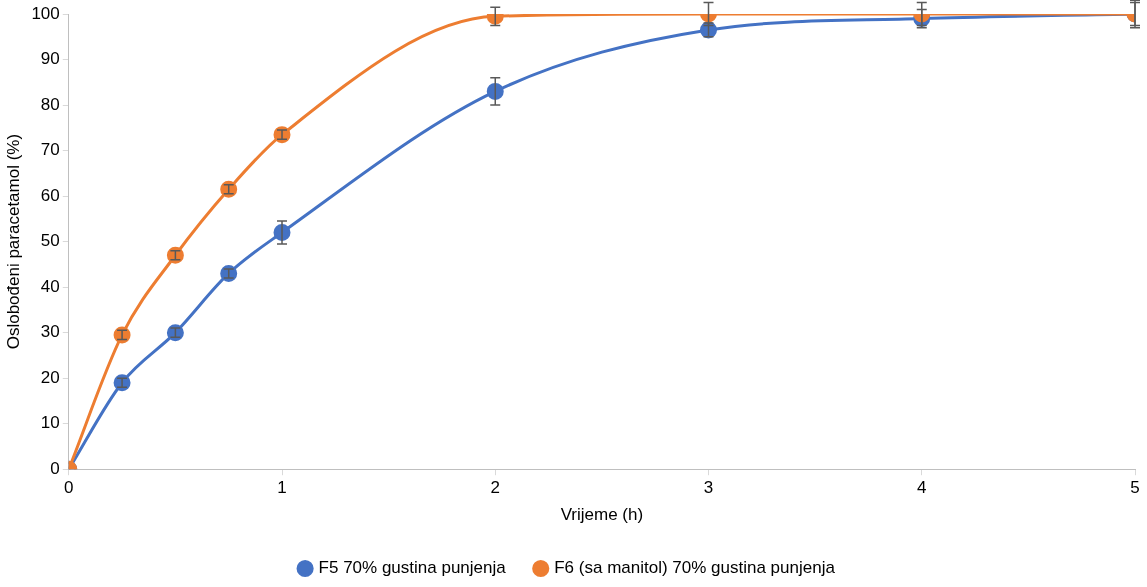 This screenshot has height=587, width=1147. What do you see at coordinates (50, 150) in the screenshot?
I see `y-tick-label: 70` at bounding box center [50, 150].